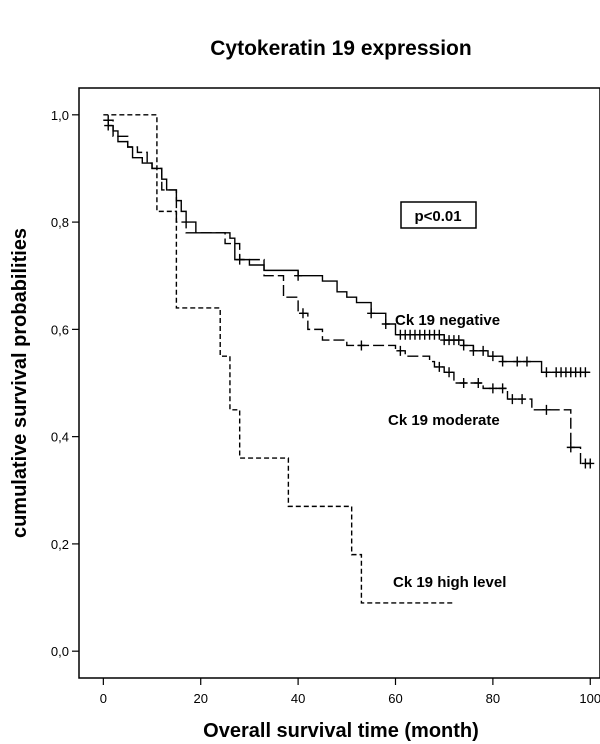 This screenshot has width=600, height=744. I want to click on p-value-text: p<0.01, so click(437, 216).